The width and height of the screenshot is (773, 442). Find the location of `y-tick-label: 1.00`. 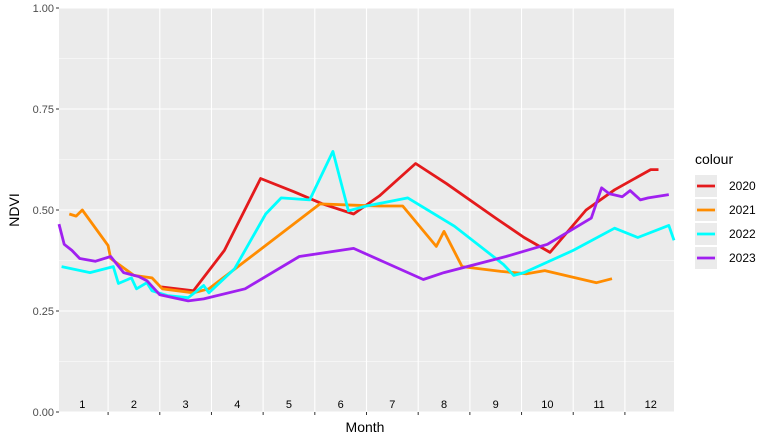

y-tick-label: 1.00 is located at coordinates (43, 9).